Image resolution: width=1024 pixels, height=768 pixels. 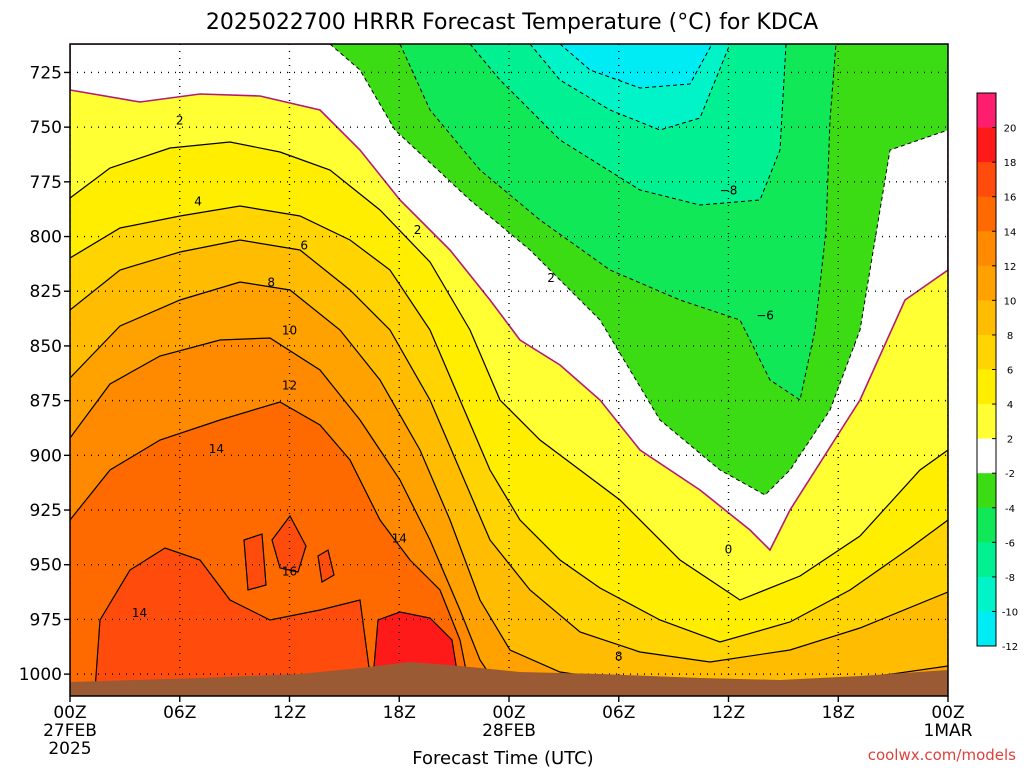 What do you see at coordinates (289, 331) in the screenshot?
I see `contour-label: 10` at bounding box center [289, 331].